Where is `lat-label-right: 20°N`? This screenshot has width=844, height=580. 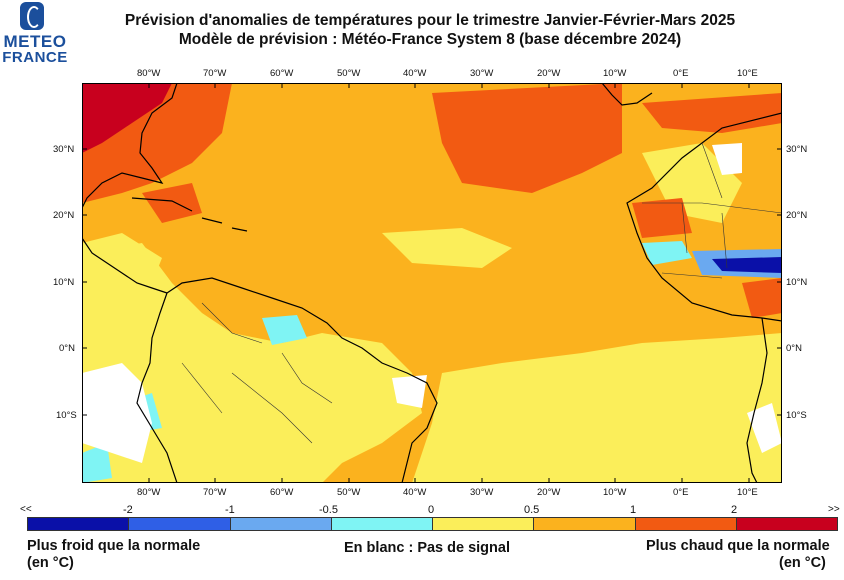 lat-label-right: 20°N is located at coordinates (797, 215).